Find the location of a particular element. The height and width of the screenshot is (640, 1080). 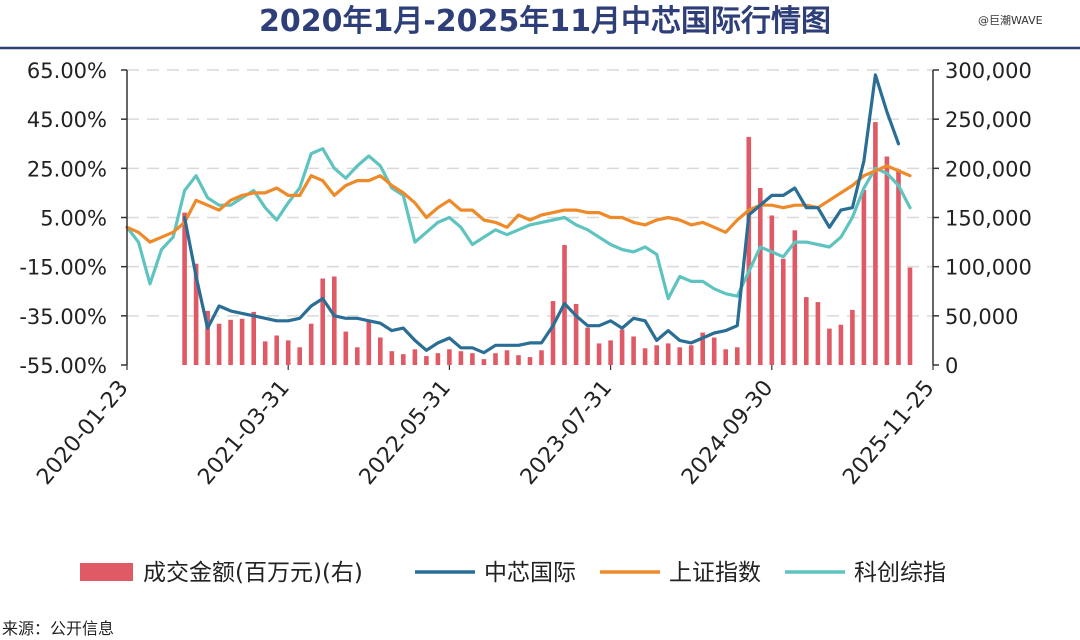

right-axis-tick-label: 50,000 is located at coordinates (981, 317).